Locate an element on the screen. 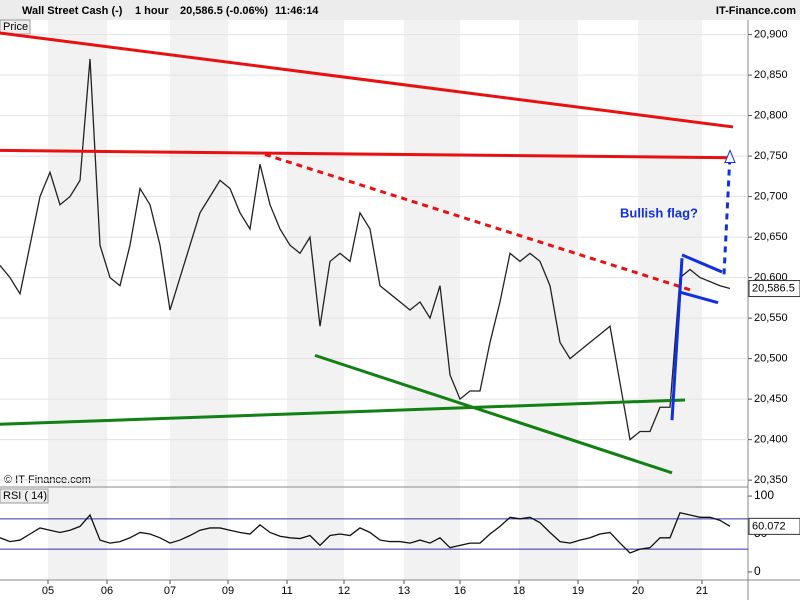  y-tick-label: 20,550 is located at coordinates (771, 318).